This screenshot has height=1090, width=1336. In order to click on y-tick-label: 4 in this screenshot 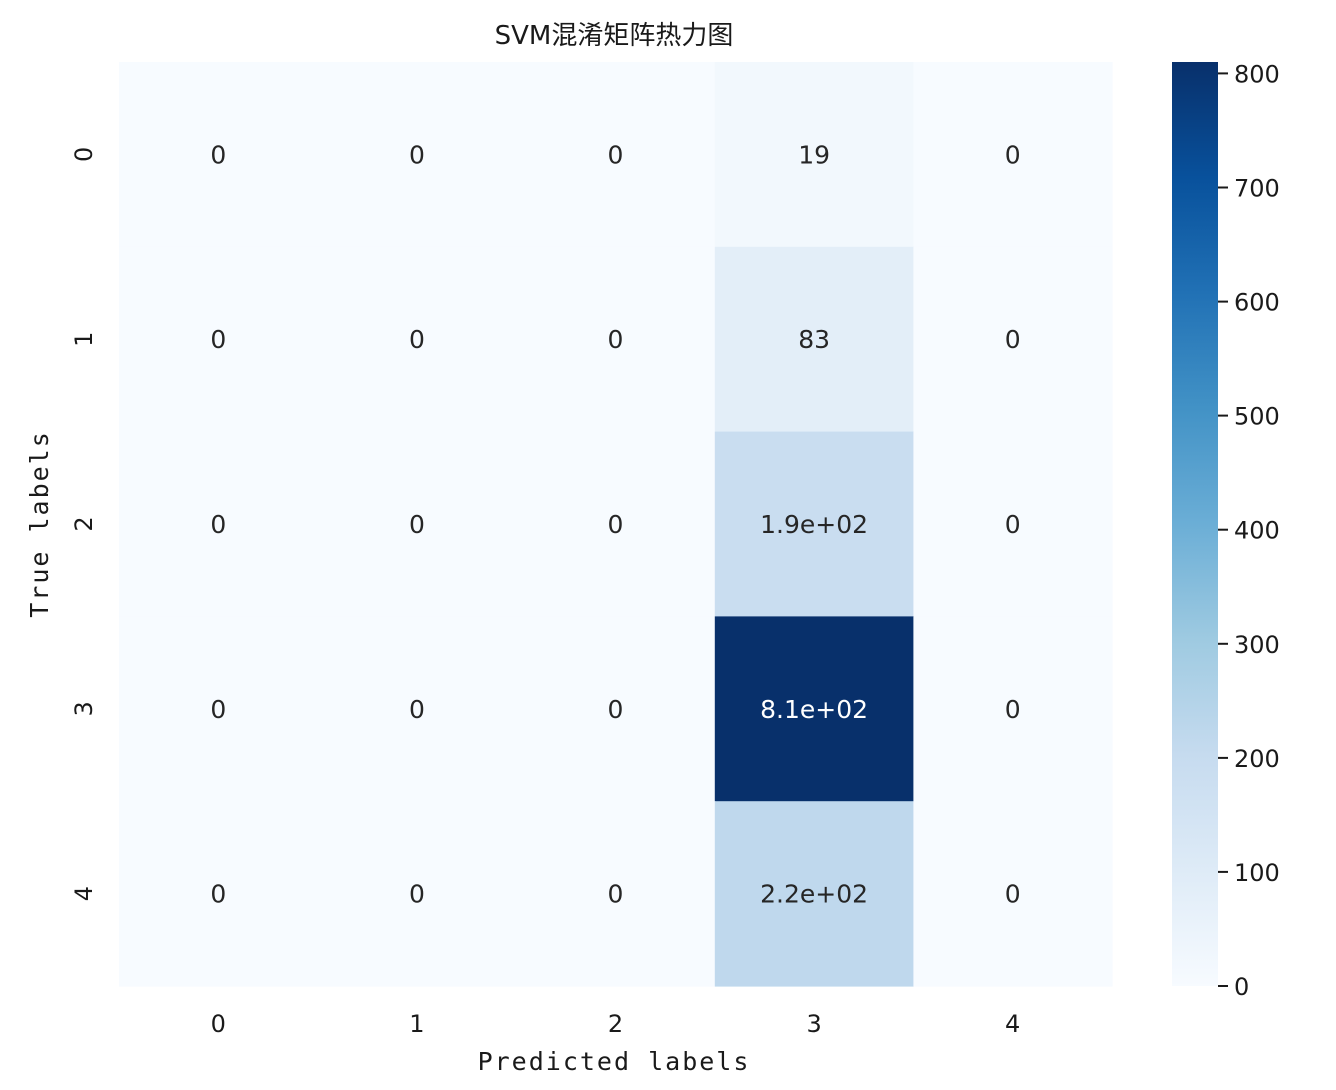, I will do `click(84, 893)`.